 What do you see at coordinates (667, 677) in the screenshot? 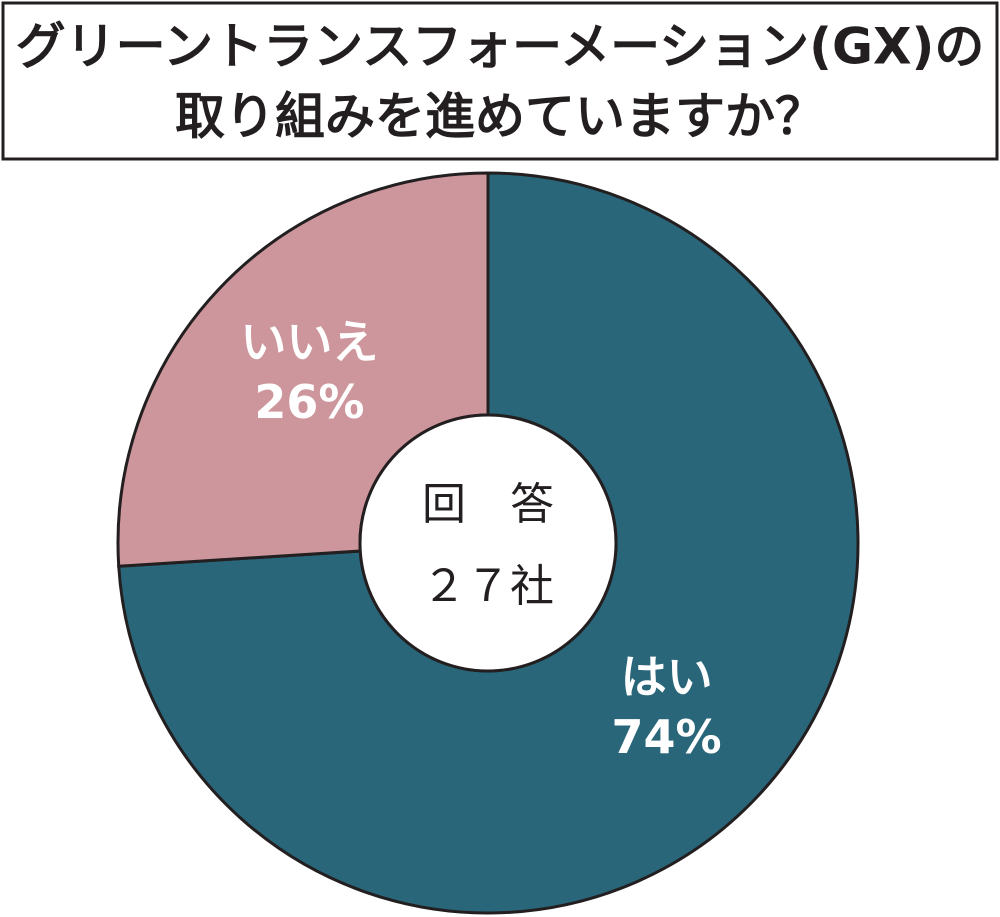
I see `slice-category-label: はい` at bounding box center [667, 677].